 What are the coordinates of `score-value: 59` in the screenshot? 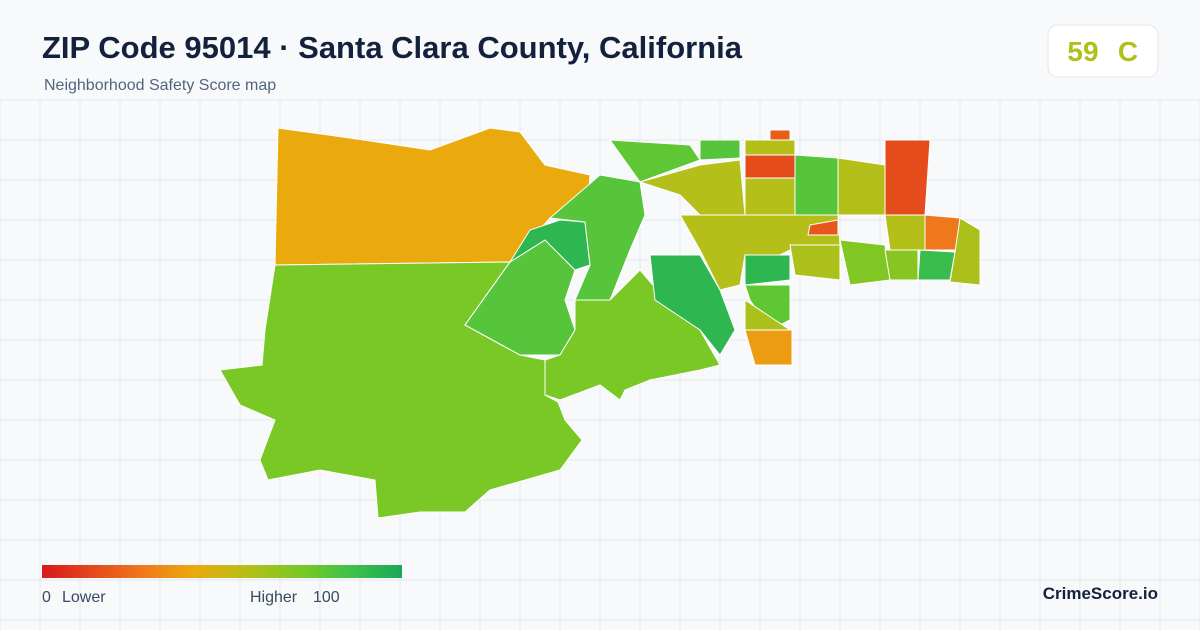 It's located at (1082, 51).